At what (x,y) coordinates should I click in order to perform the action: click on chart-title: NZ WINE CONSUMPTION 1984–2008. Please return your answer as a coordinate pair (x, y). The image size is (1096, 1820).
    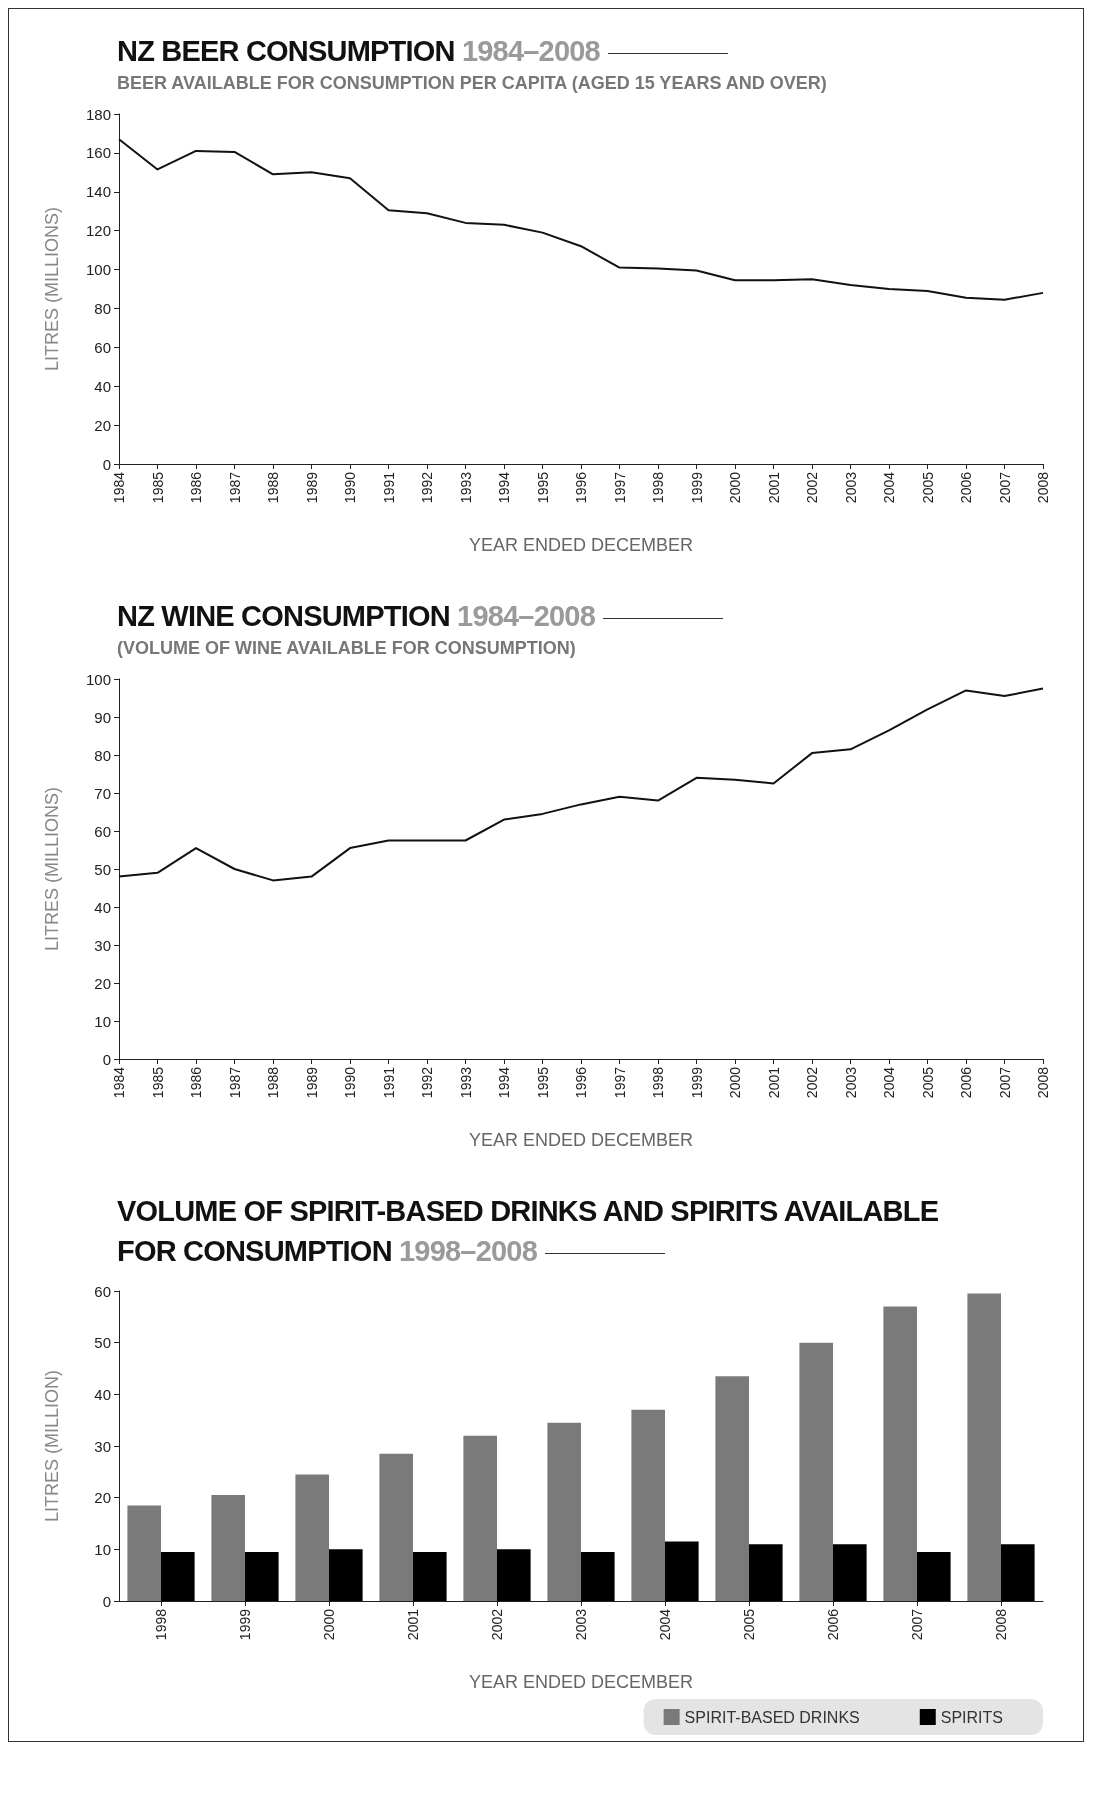
    Looking at the image, I should click on (356, 616).